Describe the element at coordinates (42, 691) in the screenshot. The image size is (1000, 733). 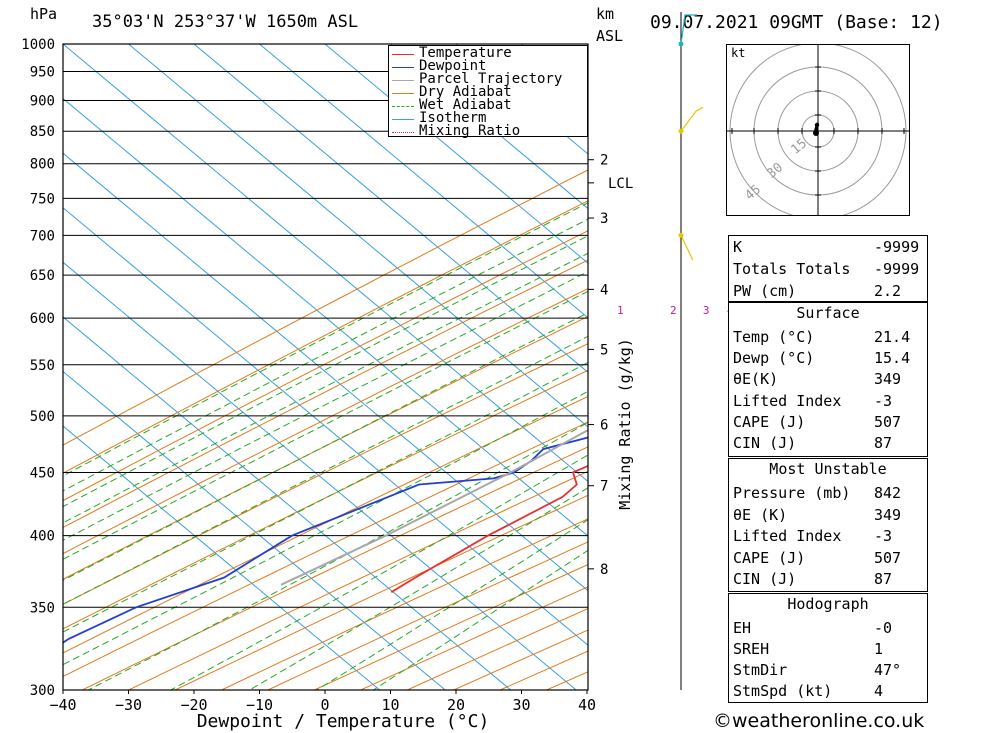
I see `pressure-tick-label: 300` at that location.